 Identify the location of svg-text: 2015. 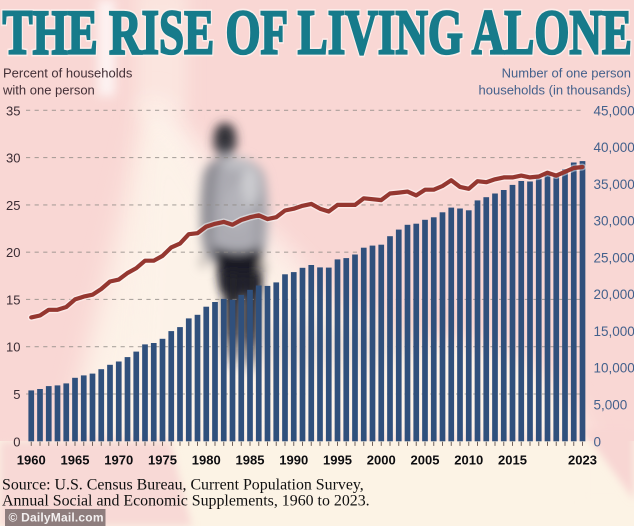
(512, 459).